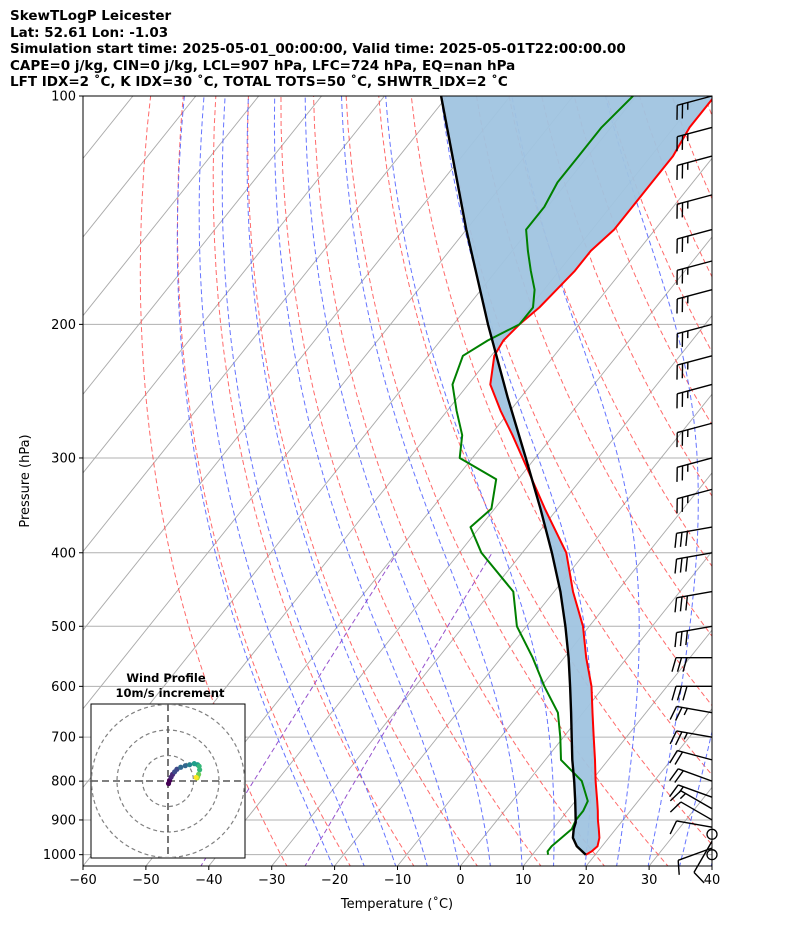  What do you see at coordinates (166, 678) in the screenshot?
I see `wind-profile-title: Wind Profile` at bounding box center [166, 678].